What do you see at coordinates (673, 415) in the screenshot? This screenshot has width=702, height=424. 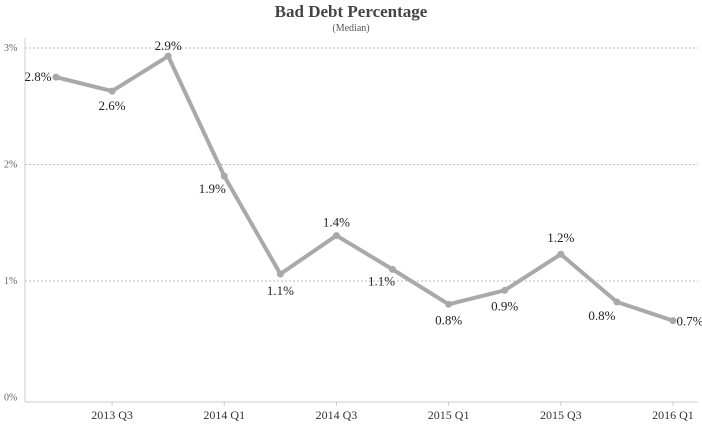 I see `x-tick-label: 2016 Q1` at bounding box center [673, 415].